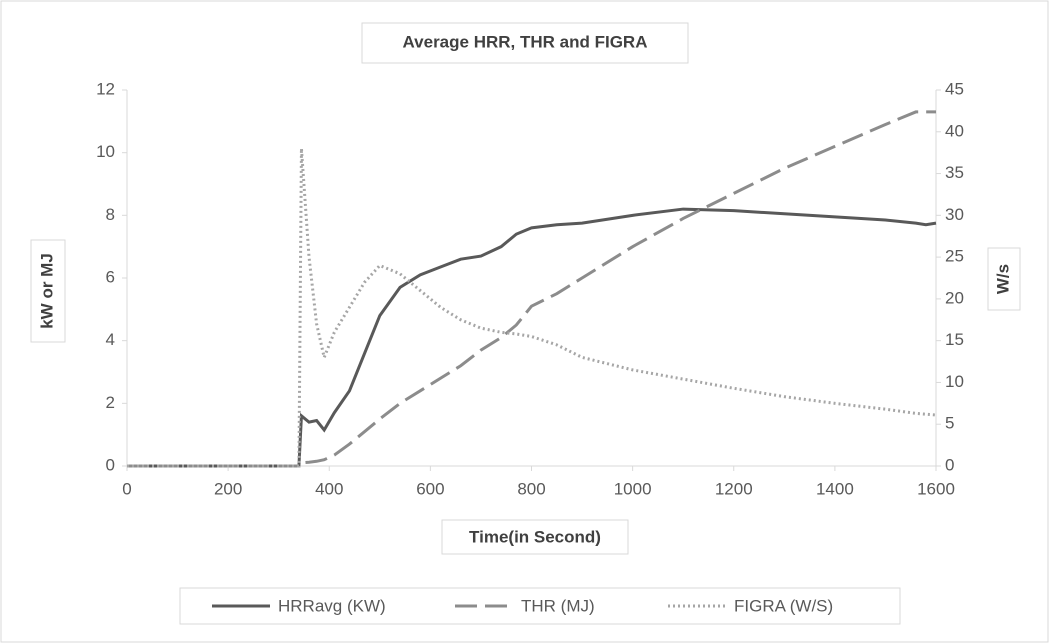 The image size is (1050, 644). I want to click on y2-tick-label: 35, so click(954, 172).